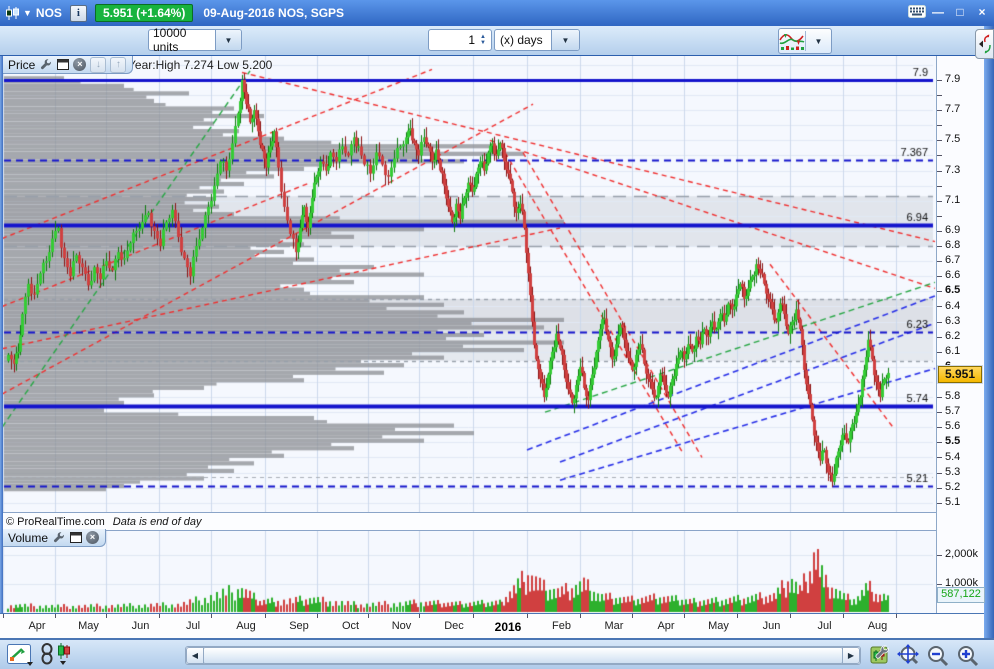  What do you see at coordinates (879, 656) in the screenshot?
I see `chart-settings-icon` at bounding box center [879, 656].